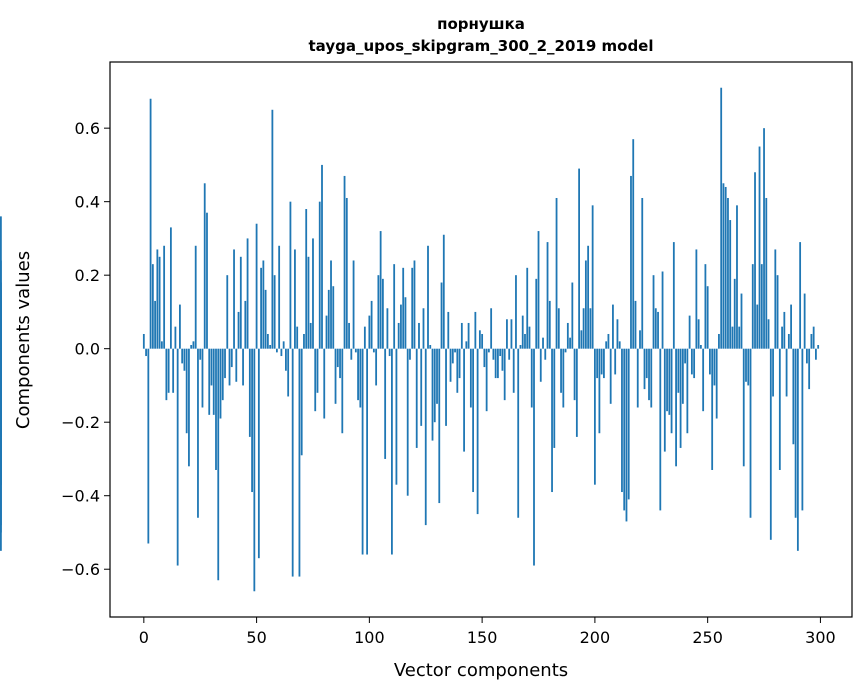 Image resolution: width=867 pixels, height=696 pixels. What do you see at coordinates (87, 275) in the screenshot?
I see `y-tick-label: 0.2` at bounding box center [87, 275].